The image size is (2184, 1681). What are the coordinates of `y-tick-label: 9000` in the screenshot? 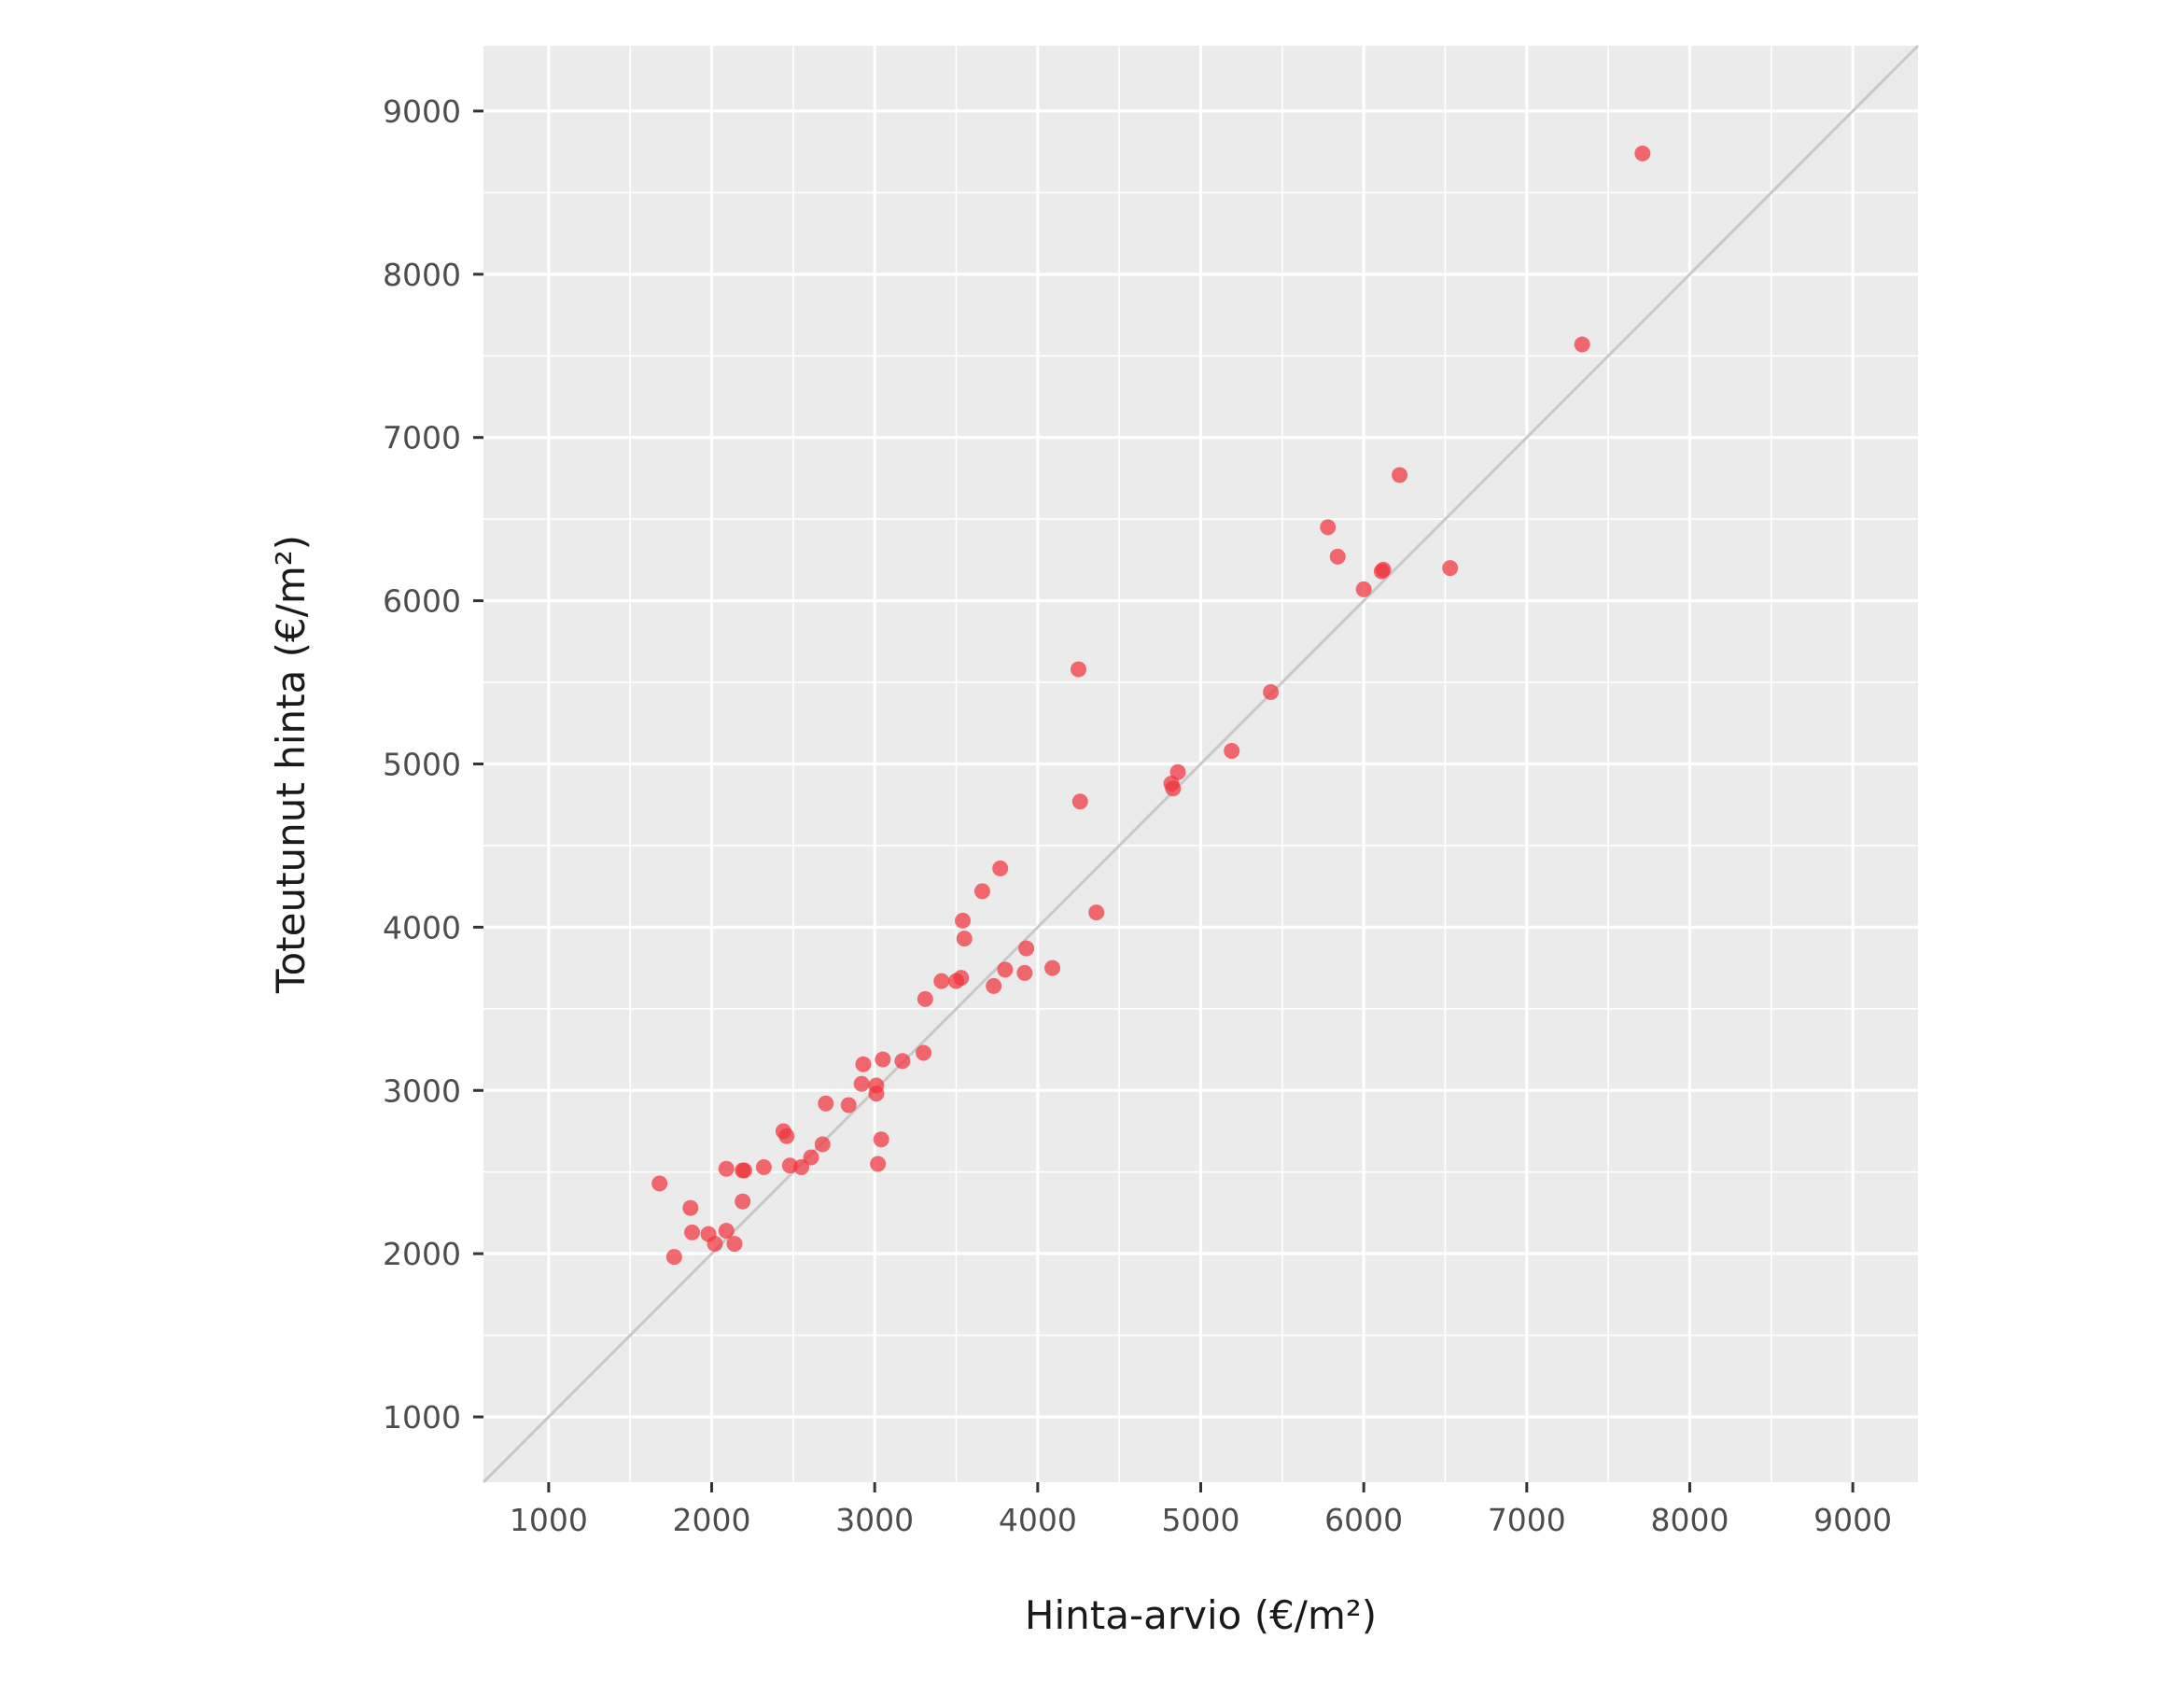 It's located at (422, 111).